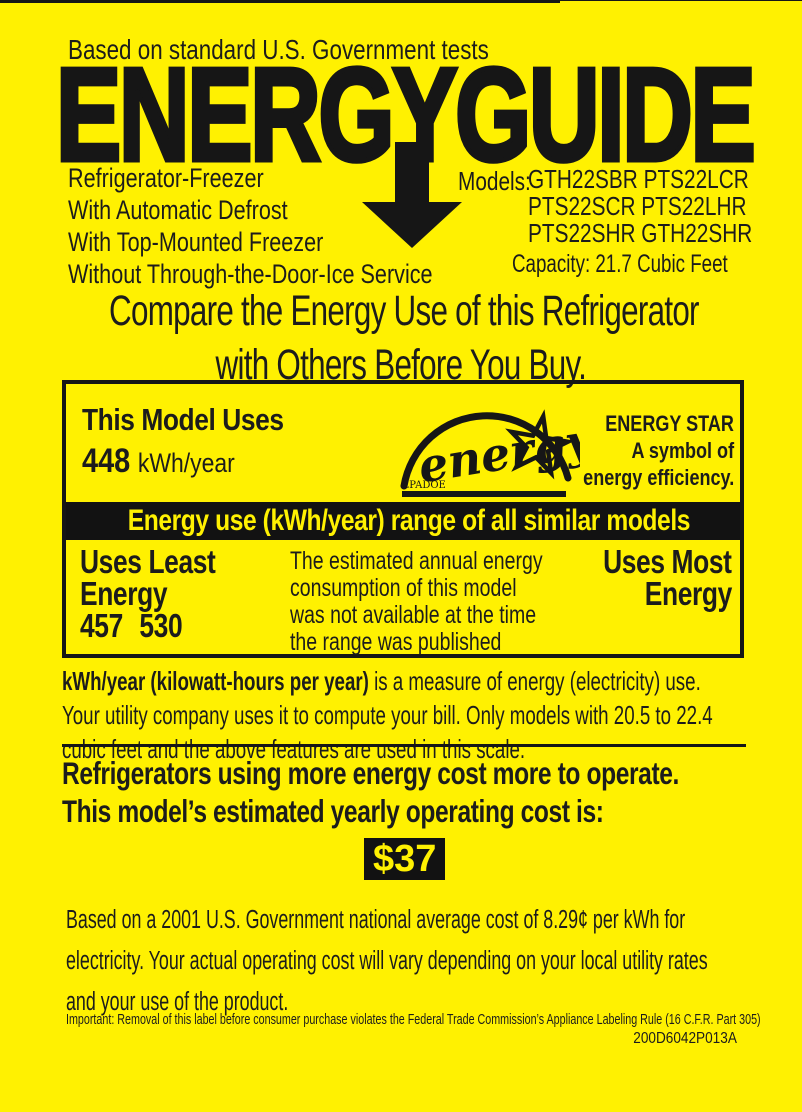  What do you see at coordinates (638, 179) in the screenshot?
I see `model-line: GTH22SBR PTS22LCR` at bounding box center [638, 179].